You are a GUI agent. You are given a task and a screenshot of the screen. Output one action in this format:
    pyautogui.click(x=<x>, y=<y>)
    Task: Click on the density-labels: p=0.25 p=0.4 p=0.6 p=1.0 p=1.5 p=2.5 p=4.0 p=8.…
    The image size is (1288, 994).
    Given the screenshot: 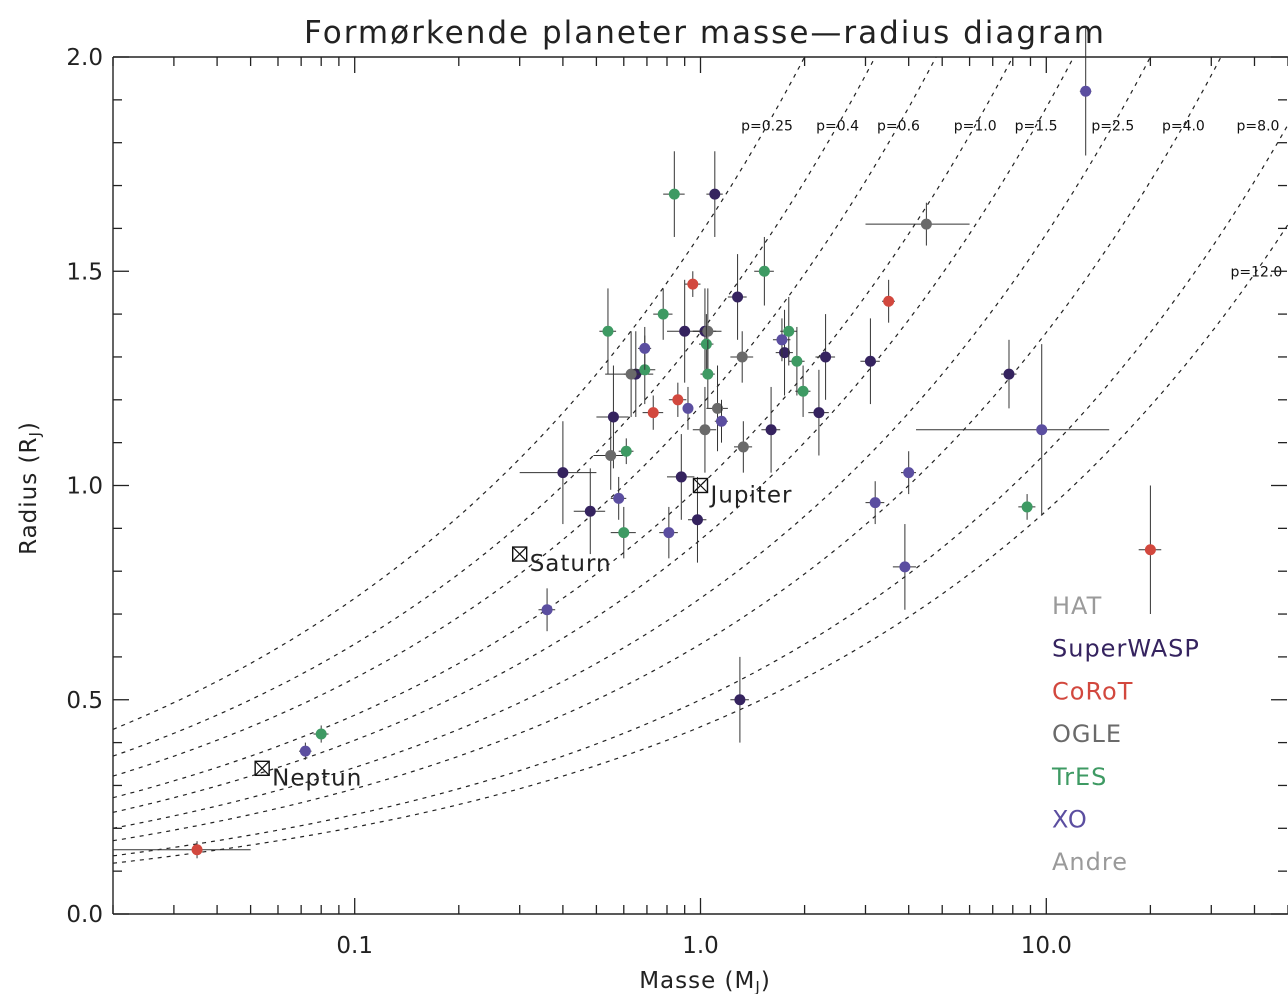 What is the action you would take?
    pyautogui.click(x=1011, y=200)
    